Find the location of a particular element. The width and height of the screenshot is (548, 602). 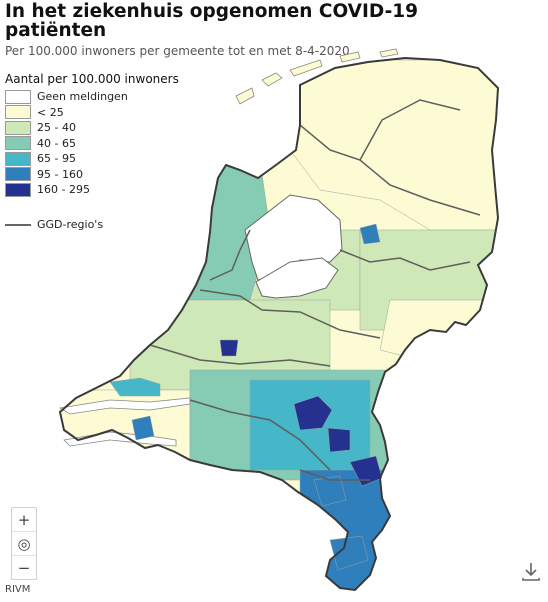

legend-title: Aantal per 100.000 inwoners is located at coordinates (92, 79).